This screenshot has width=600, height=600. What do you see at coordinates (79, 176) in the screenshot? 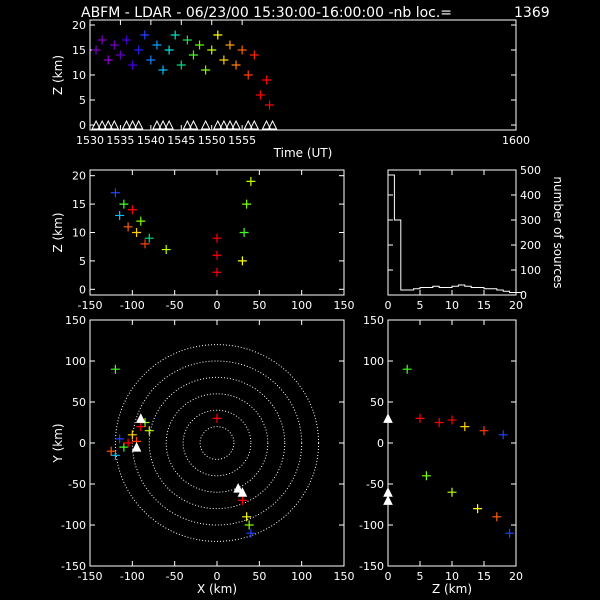
I see `y-tick-label: 20` at bounding box center [79, 176].